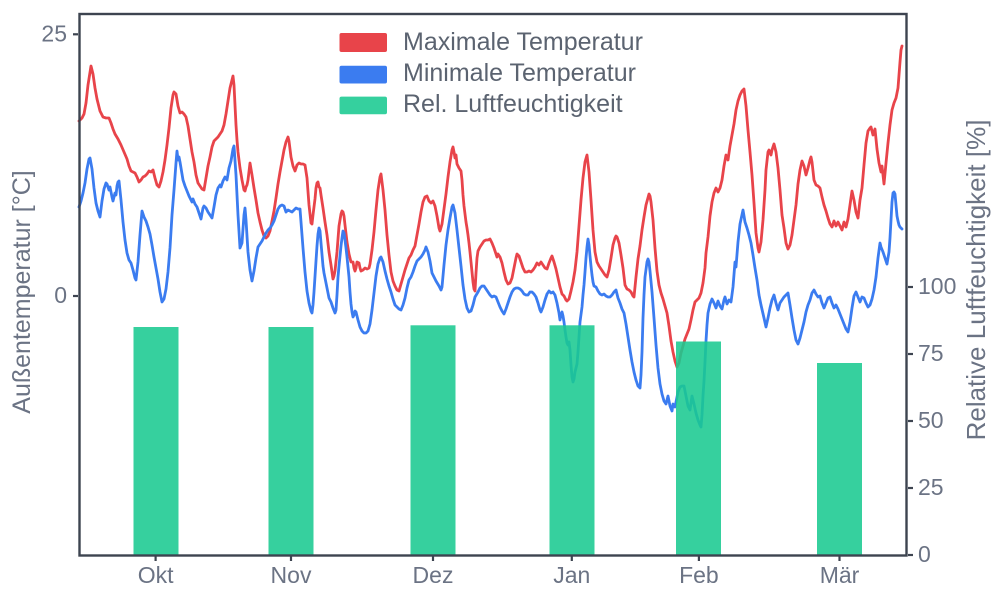  I want to click on svg-text: Feb, so click(699, 575).